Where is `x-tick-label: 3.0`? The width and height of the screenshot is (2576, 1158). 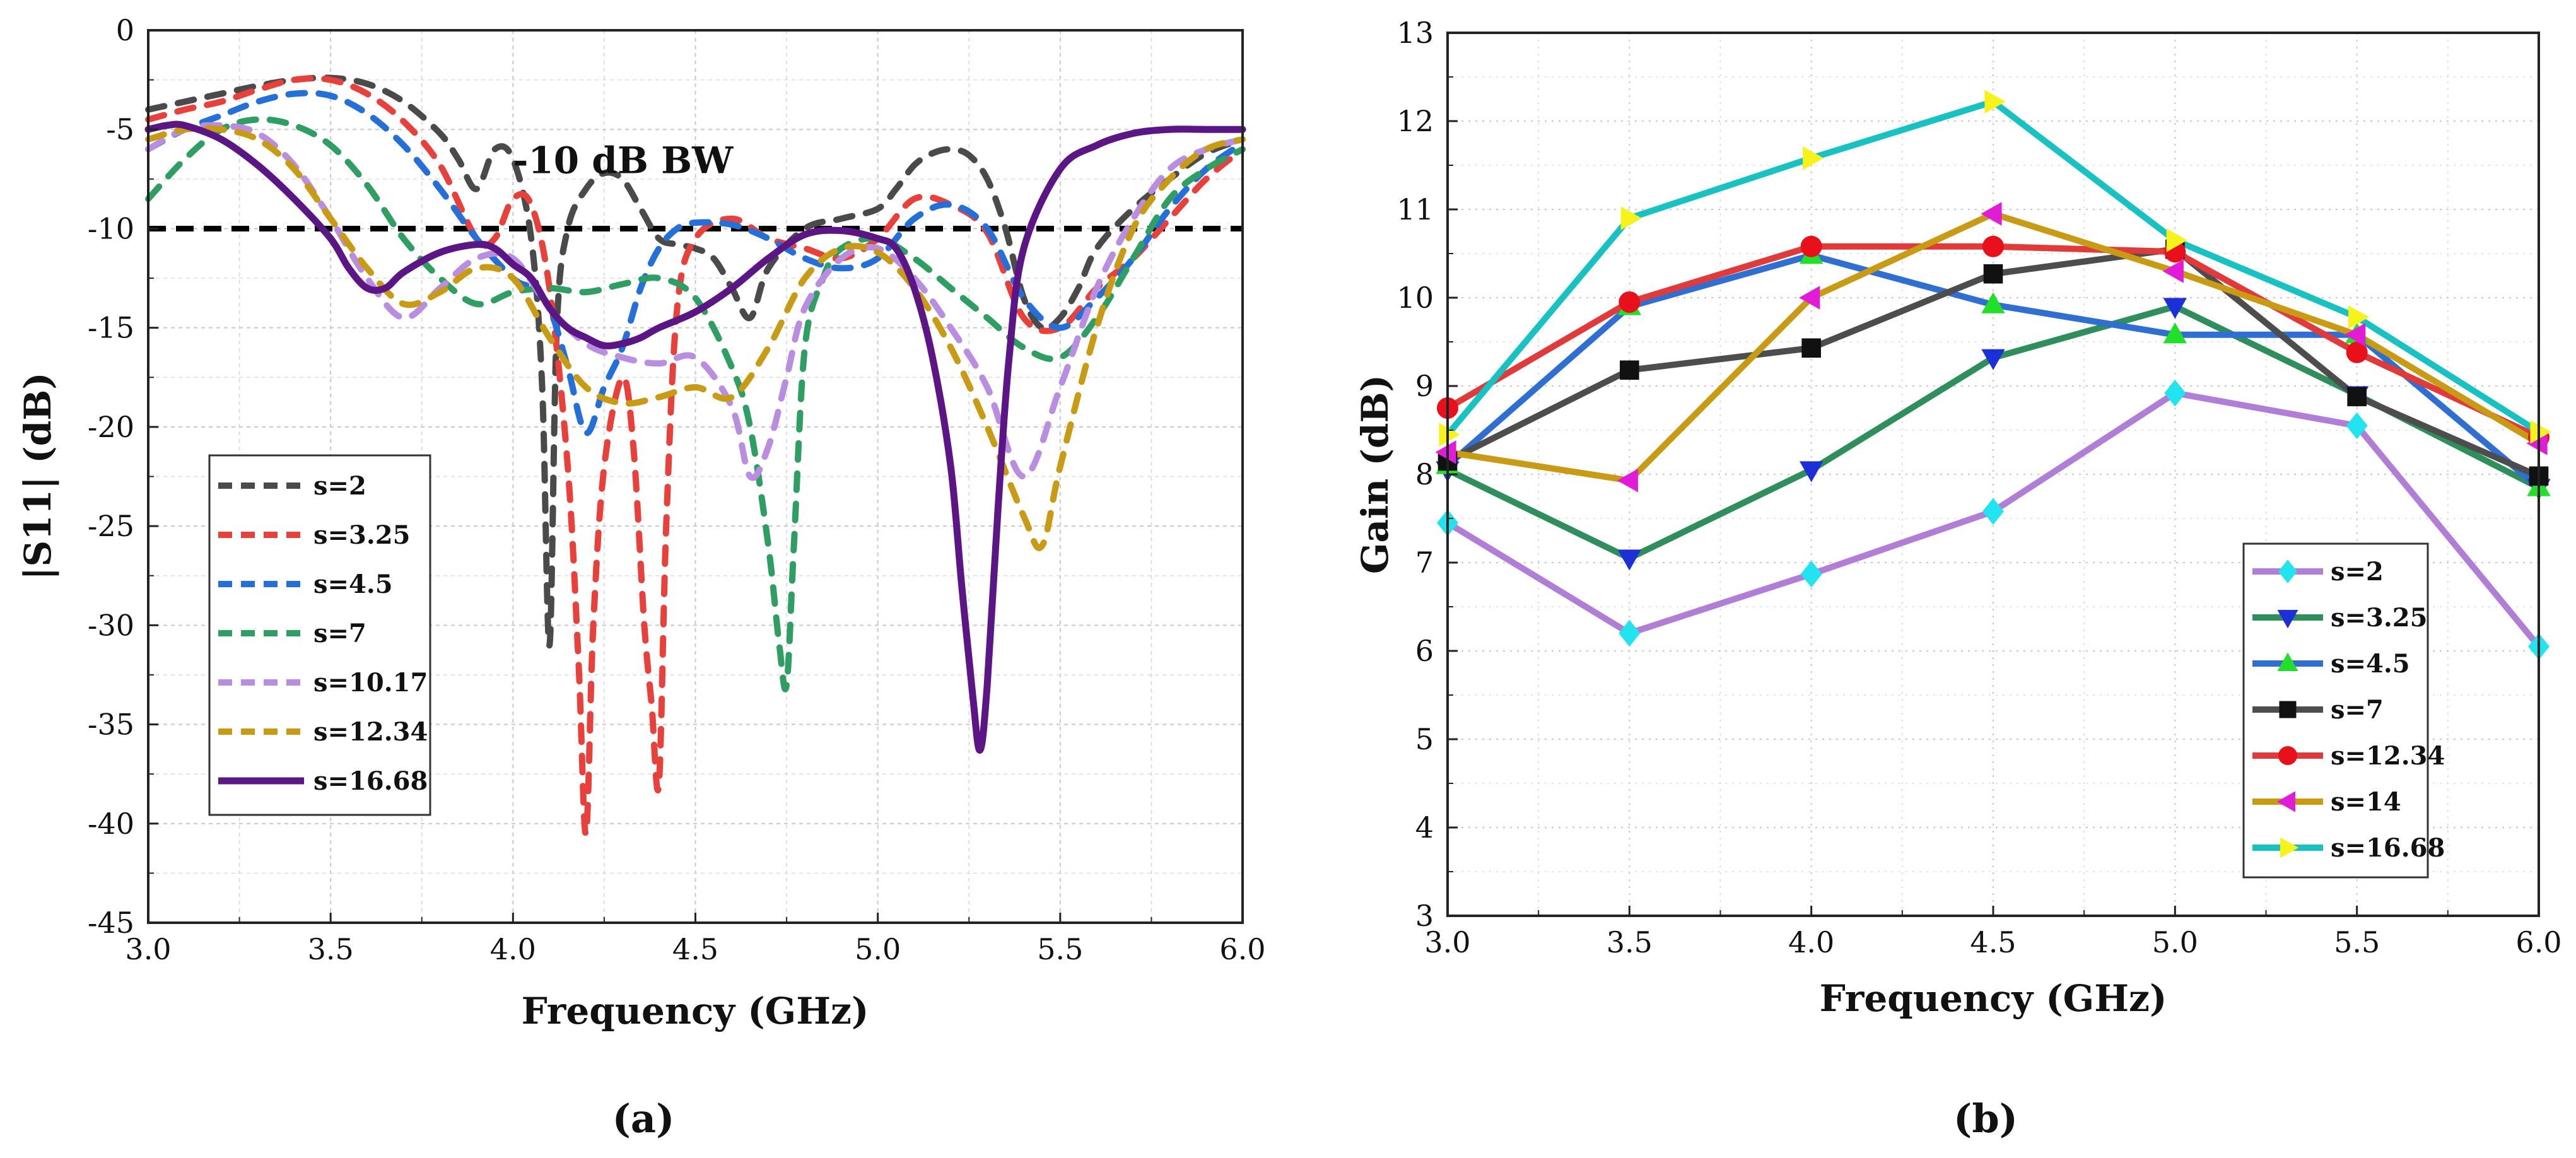
x-tick-label: 3.0 is located at coordinates (148, 949).